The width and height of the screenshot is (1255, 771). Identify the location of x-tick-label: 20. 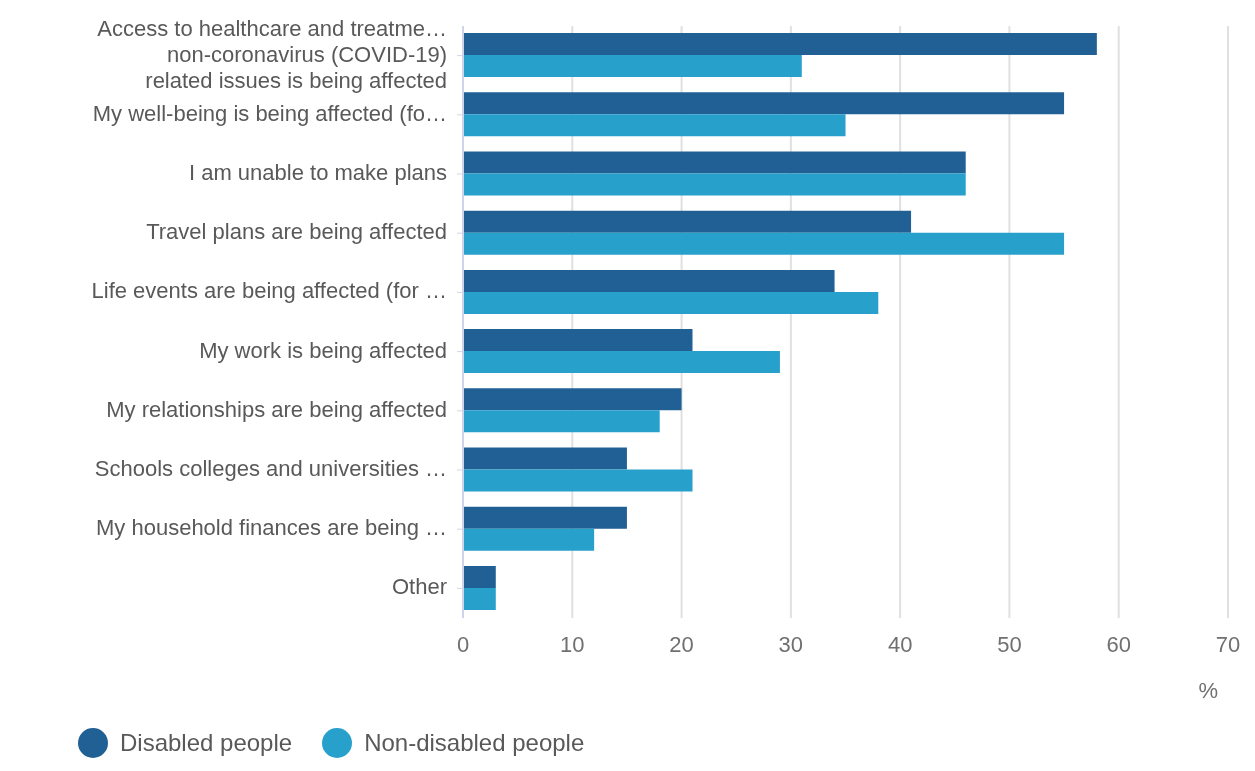
(681, 644).